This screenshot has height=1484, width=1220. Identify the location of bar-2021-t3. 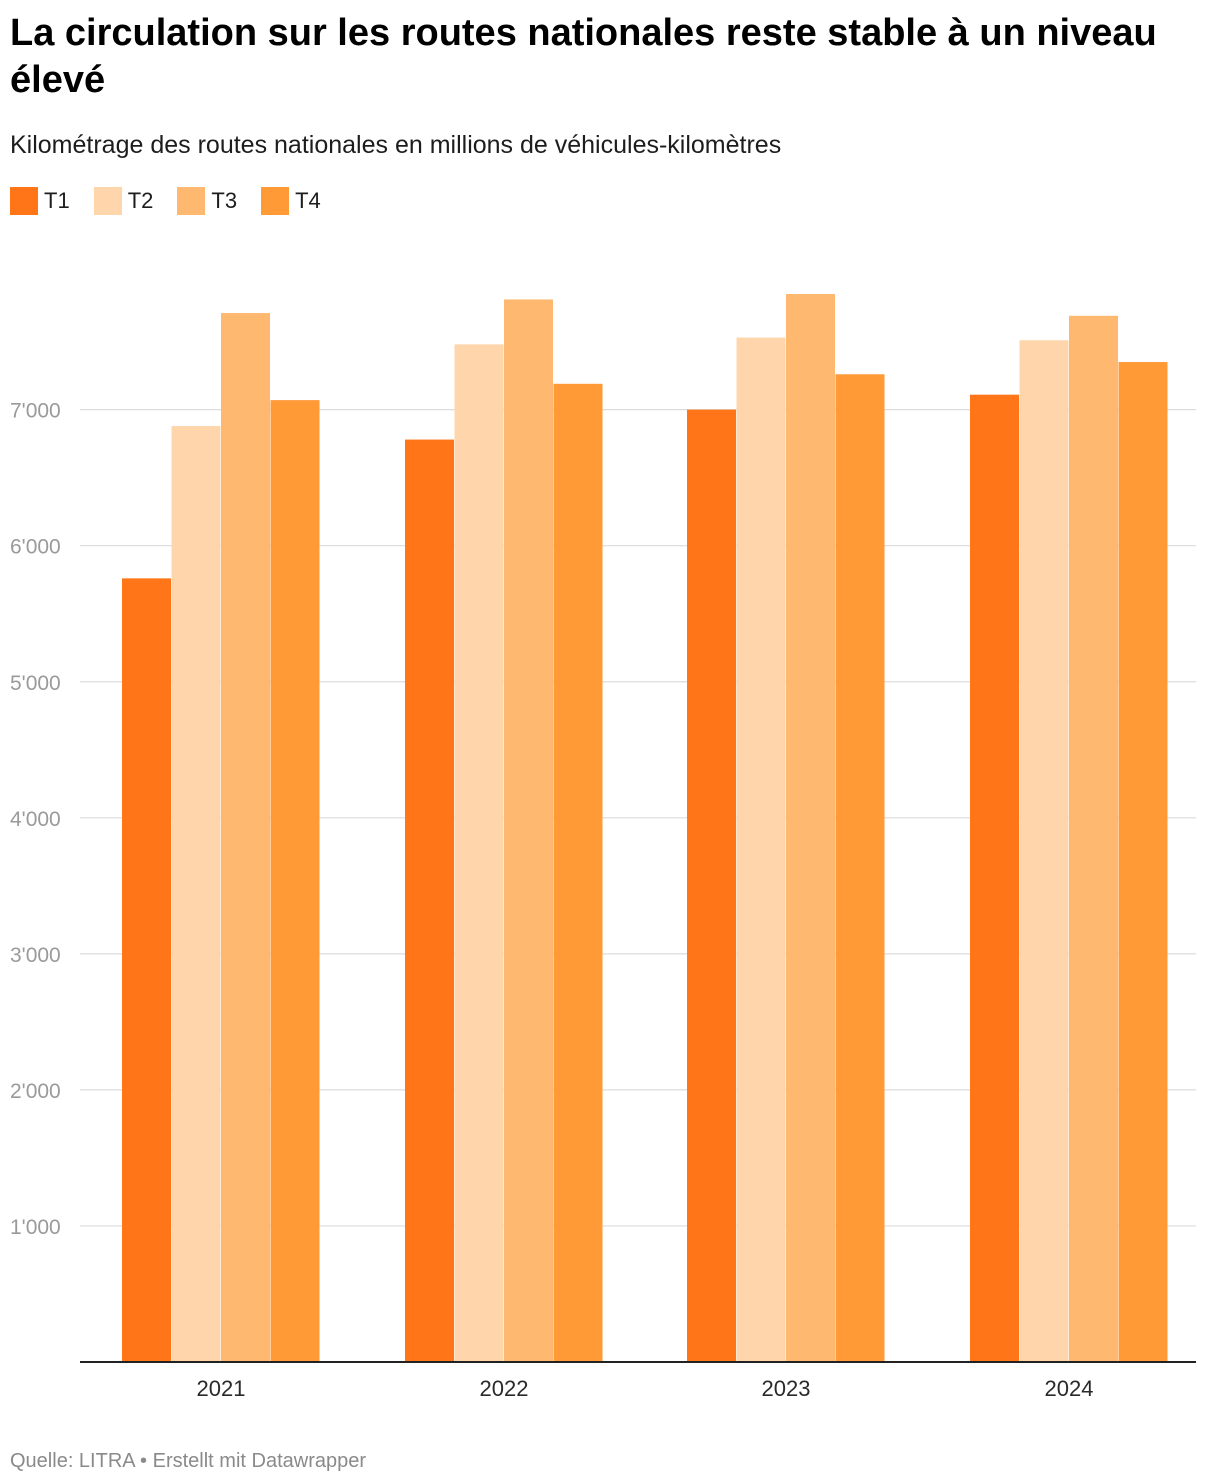
(245, 838).